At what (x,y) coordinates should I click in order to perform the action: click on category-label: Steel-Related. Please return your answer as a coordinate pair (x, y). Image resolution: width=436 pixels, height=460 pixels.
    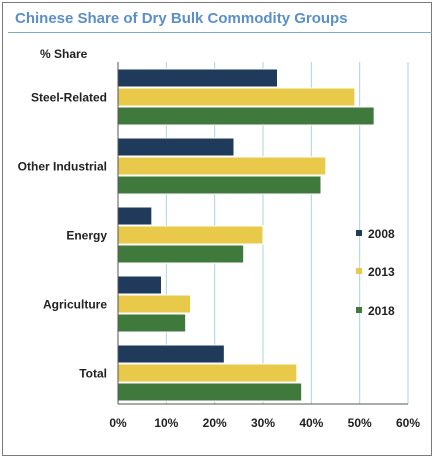
    Looking at the image, I should click on (69, 98).